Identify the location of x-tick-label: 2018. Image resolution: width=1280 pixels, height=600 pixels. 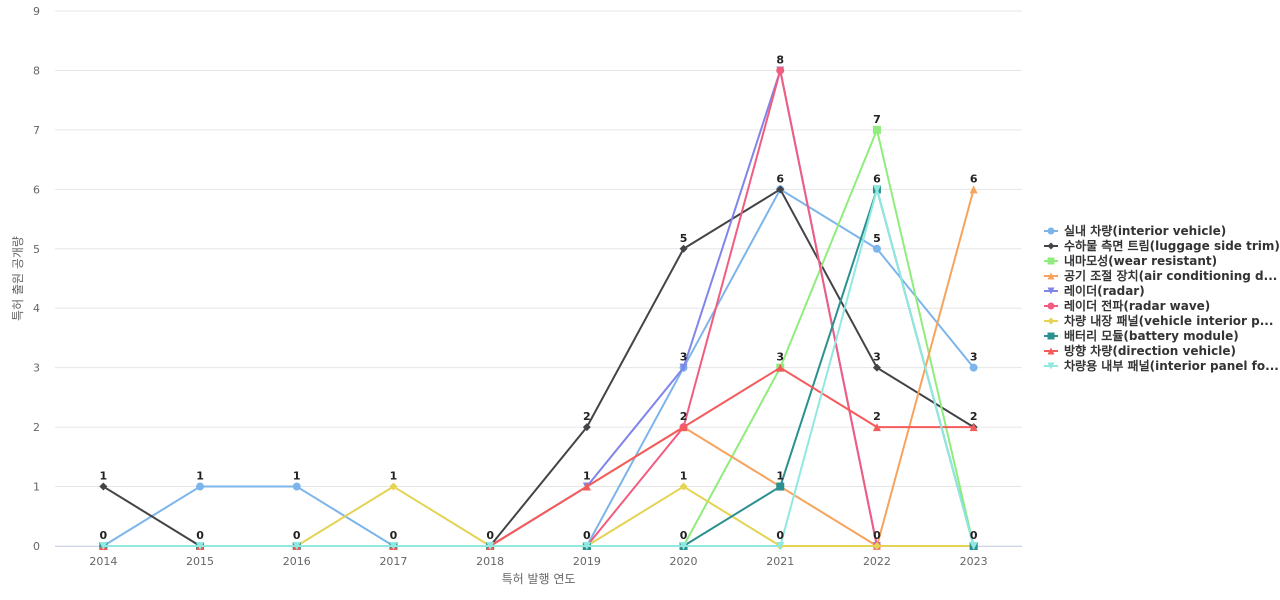
(490, 561).